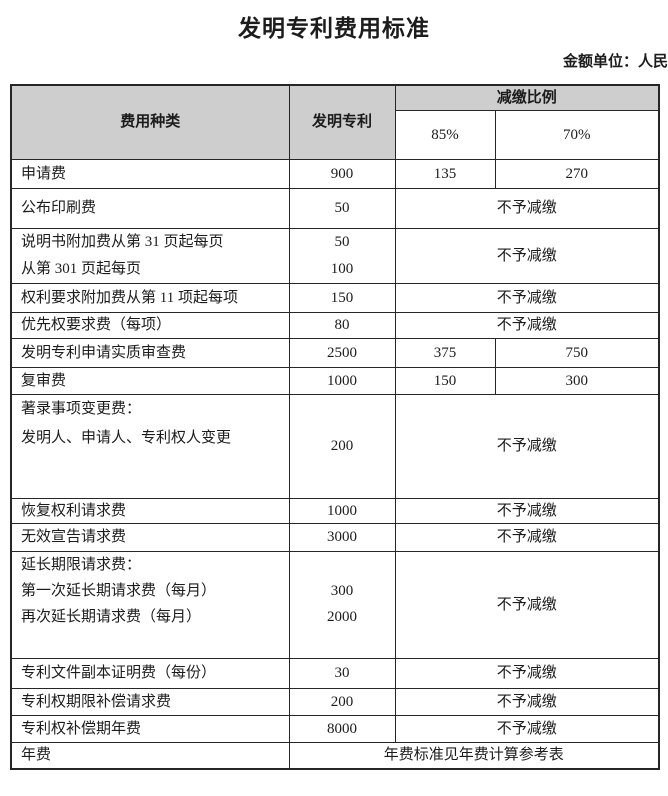 This screenshot has width=668, height=796. Describe the element at coordinates (150, 673) in the screenshot. I see `fee-cell: 专利文件副本证明费（每份）` at that location.